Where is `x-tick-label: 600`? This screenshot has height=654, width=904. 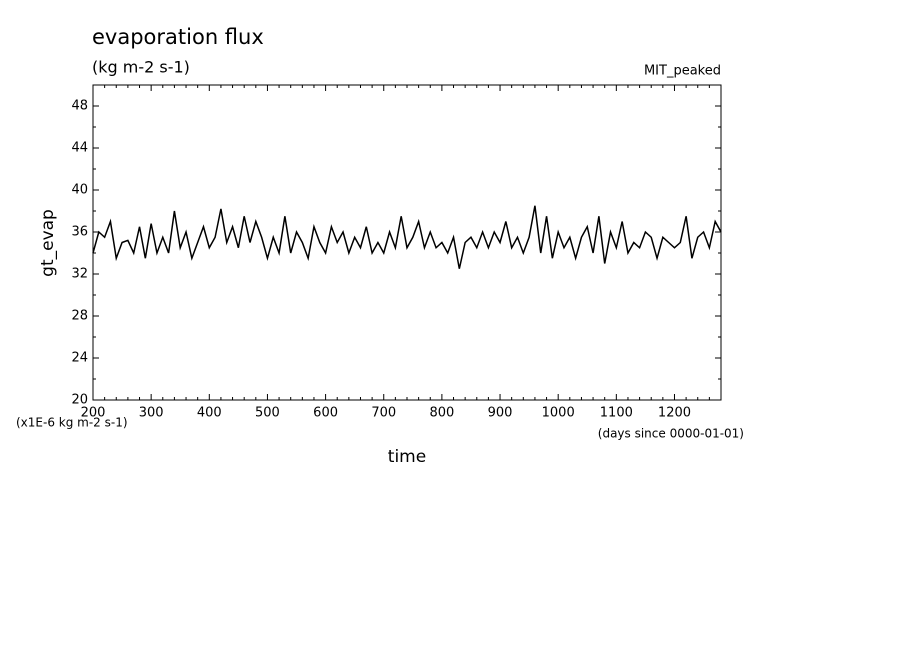
x-tick-label: 600 is located at coordinates (325, 413).